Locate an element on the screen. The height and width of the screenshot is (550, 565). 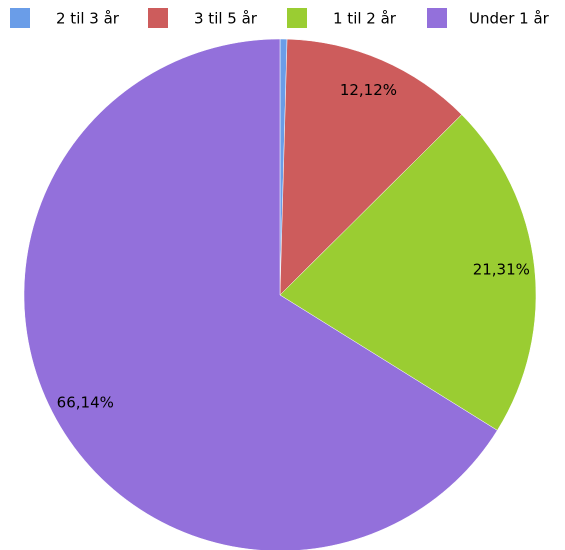
legend-label: 3 til 5 år is located at coordinates (226, 19).